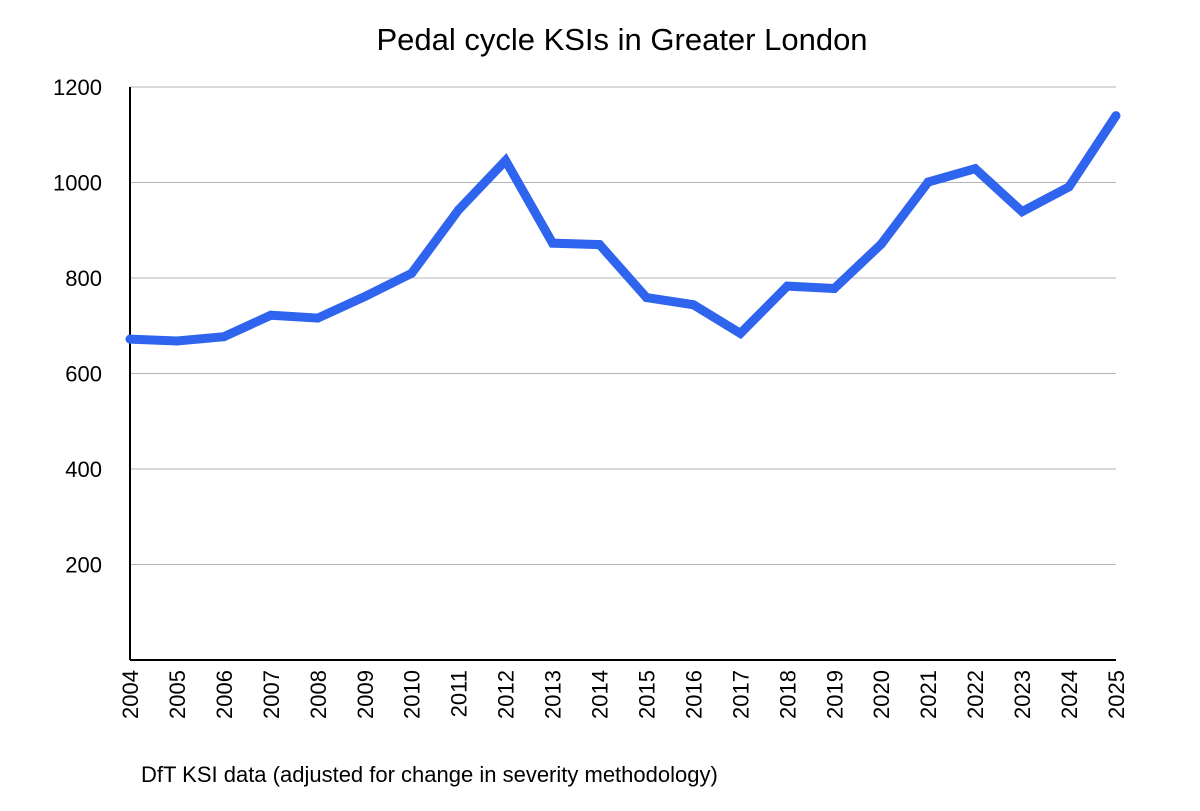 The image size is (1200, 811). Describe the element at coordinates (834, 289) in the screenshot. I see `data-point-2019` at that location.